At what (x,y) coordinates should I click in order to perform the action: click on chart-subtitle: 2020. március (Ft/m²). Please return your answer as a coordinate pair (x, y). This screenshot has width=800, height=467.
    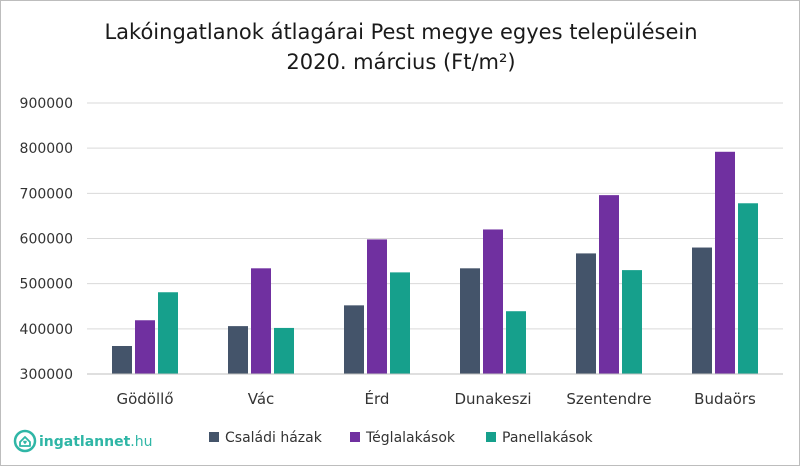
    Looking at the image, I should click on (400, 62).